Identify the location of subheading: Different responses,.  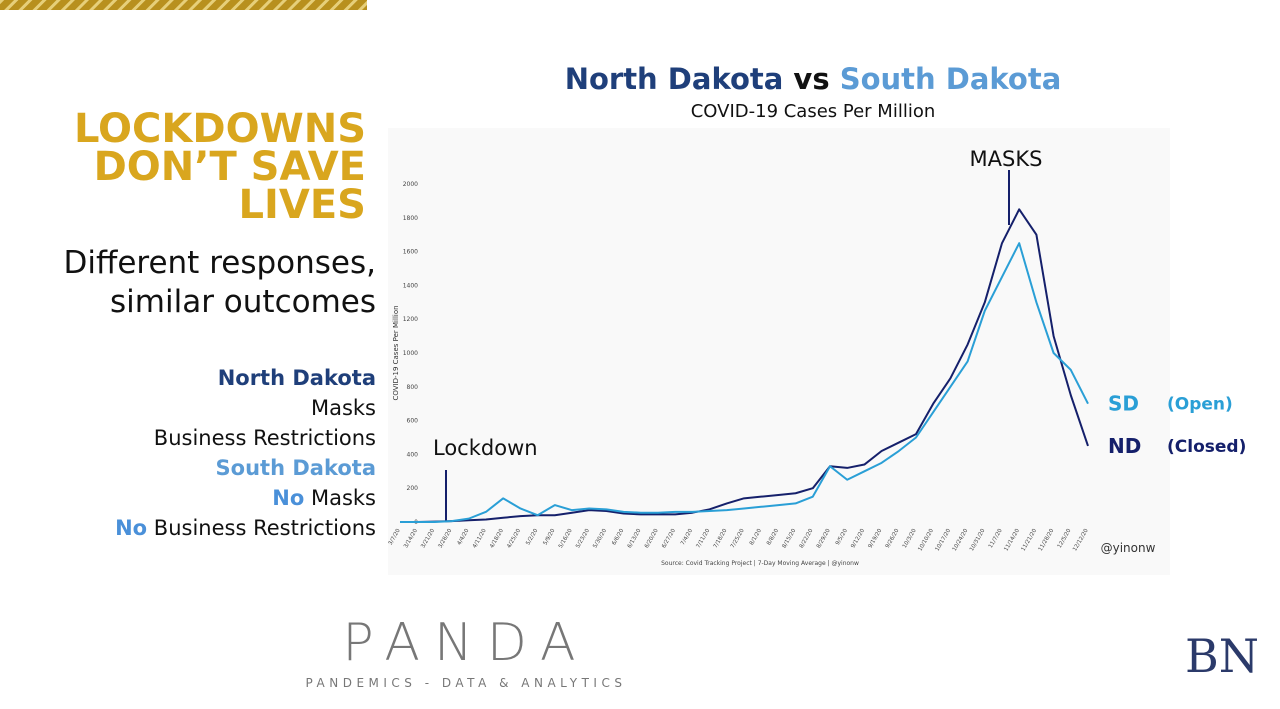
(219, 263).